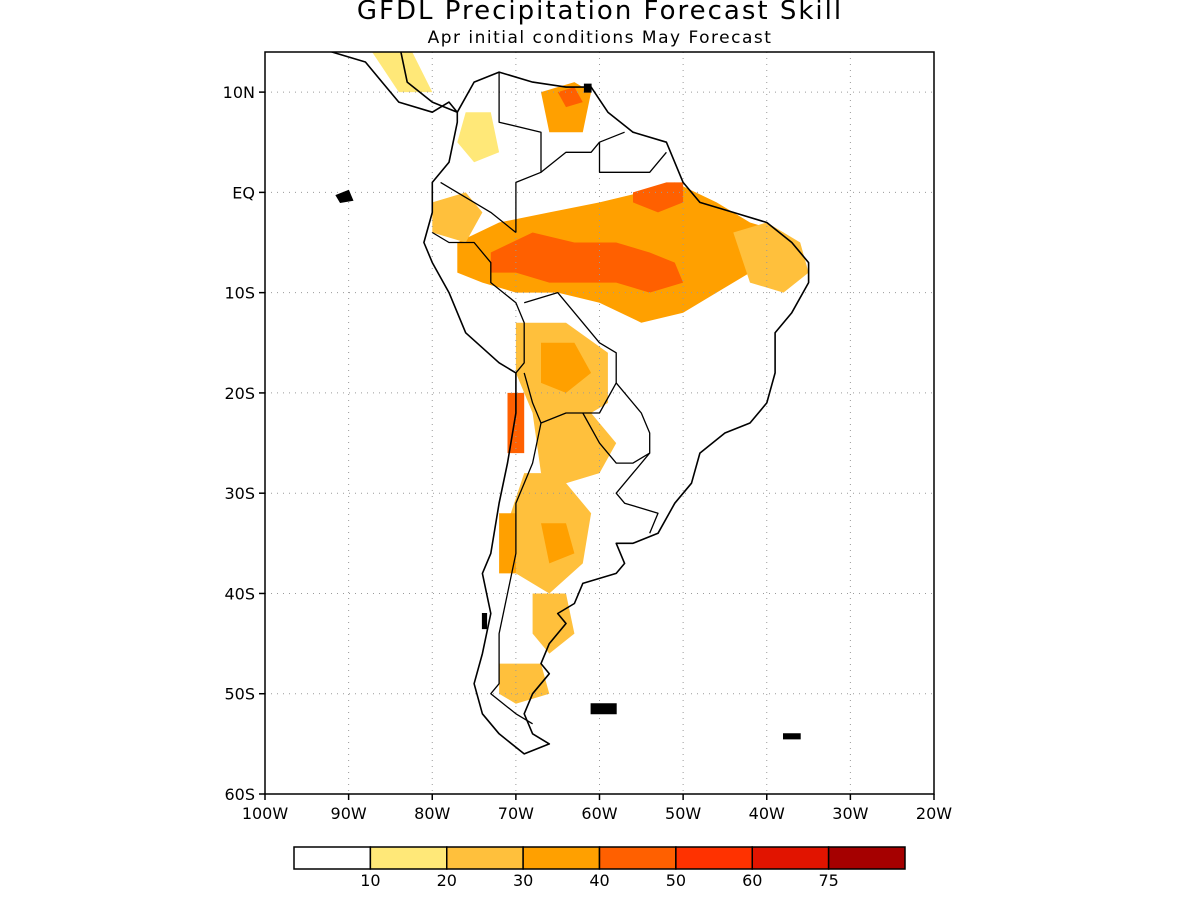  I want to click on colorbar-label: 20, so click(447, 880).